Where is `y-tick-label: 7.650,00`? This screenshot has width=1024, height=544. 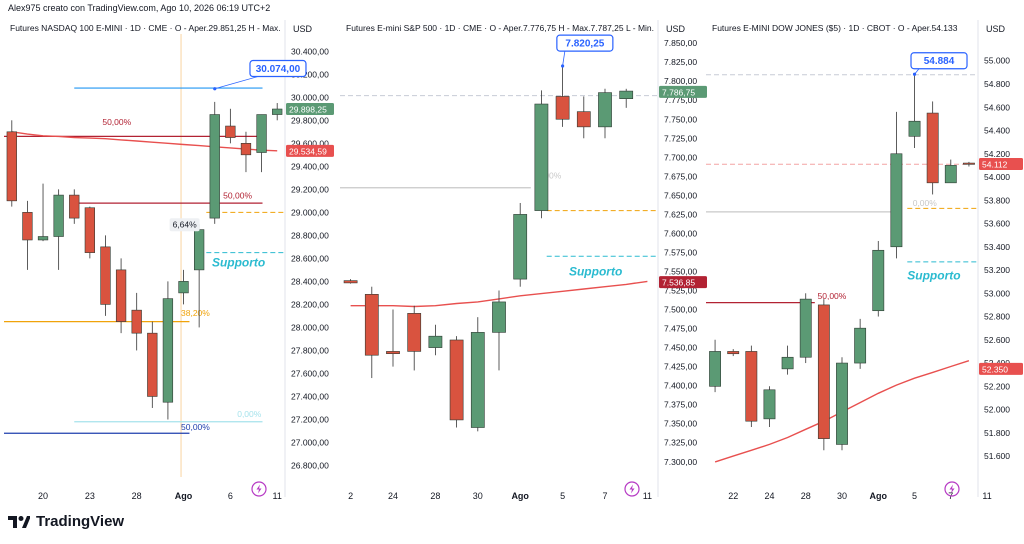
y-tick-label: 7.650,00 is located at coordinates (680, 195).